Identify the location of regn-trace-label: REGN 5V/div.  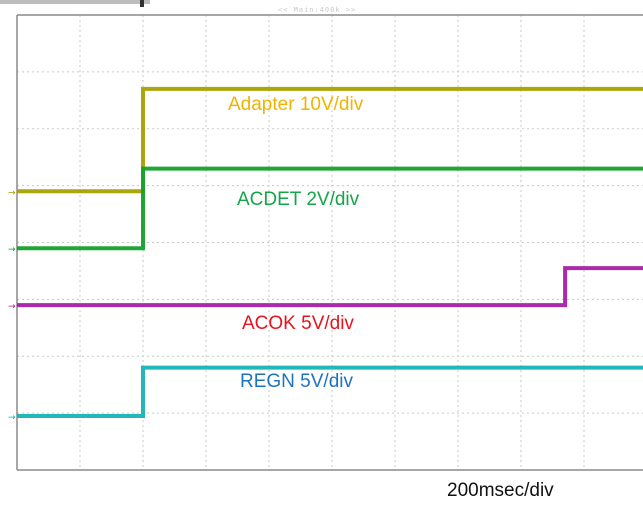
(296, 381).